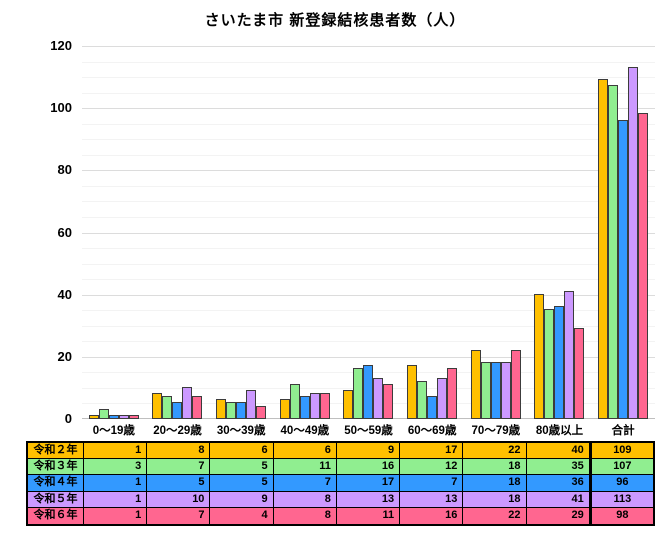 The image size is (670, 536). I want to click on table-value-cell: 29, so click(558, 515).